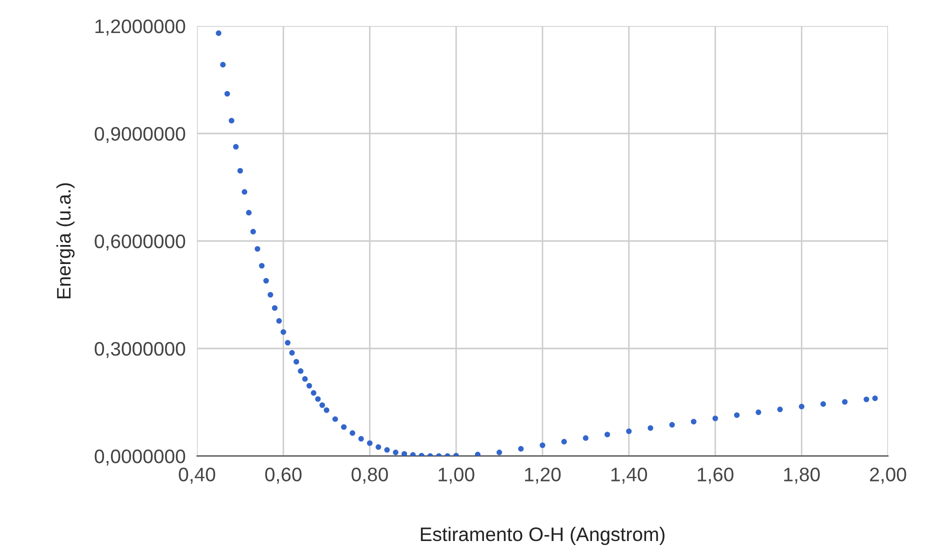  I want to click on y-tick-label: 0,3000000, so click(140, 350).